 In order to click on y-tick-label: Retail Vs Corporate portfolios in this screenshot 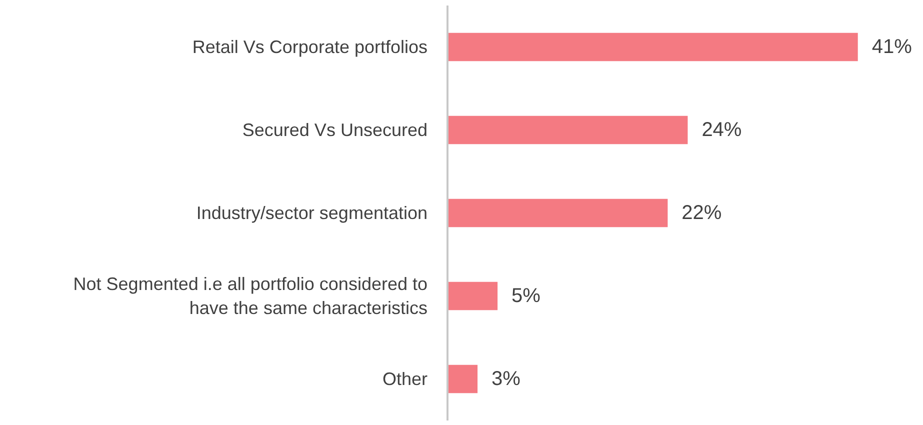, I will do `click(310, 47)`.